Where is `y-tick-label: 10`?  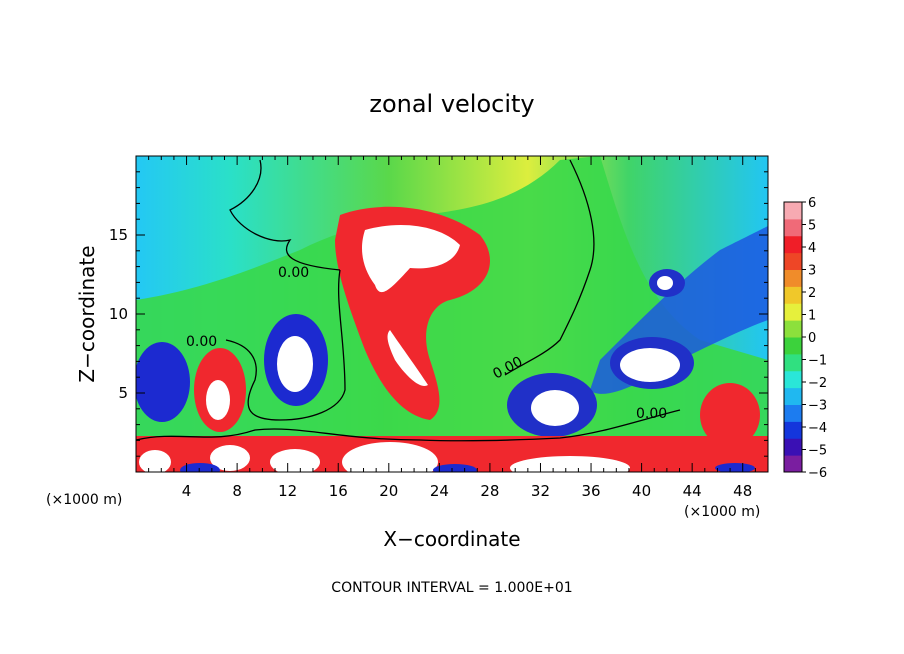
y-tick-label: 10 is located at coordinates (118, 314).